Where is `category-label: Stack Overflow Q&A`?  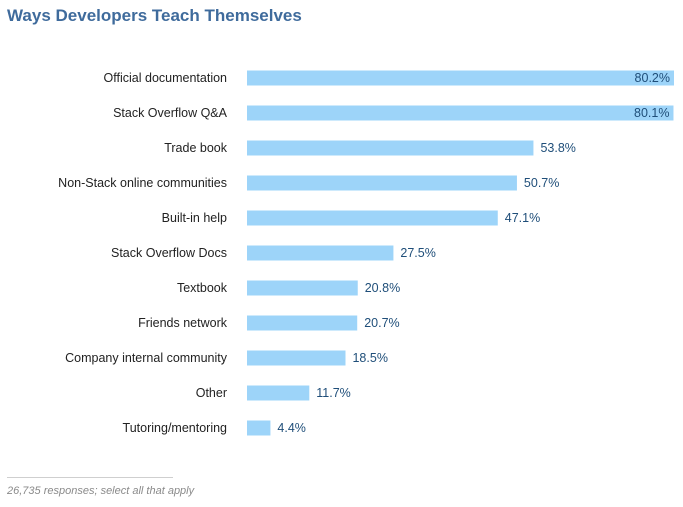 category-label: Stack Overflow Q&A is located at coordinates (170, 113).